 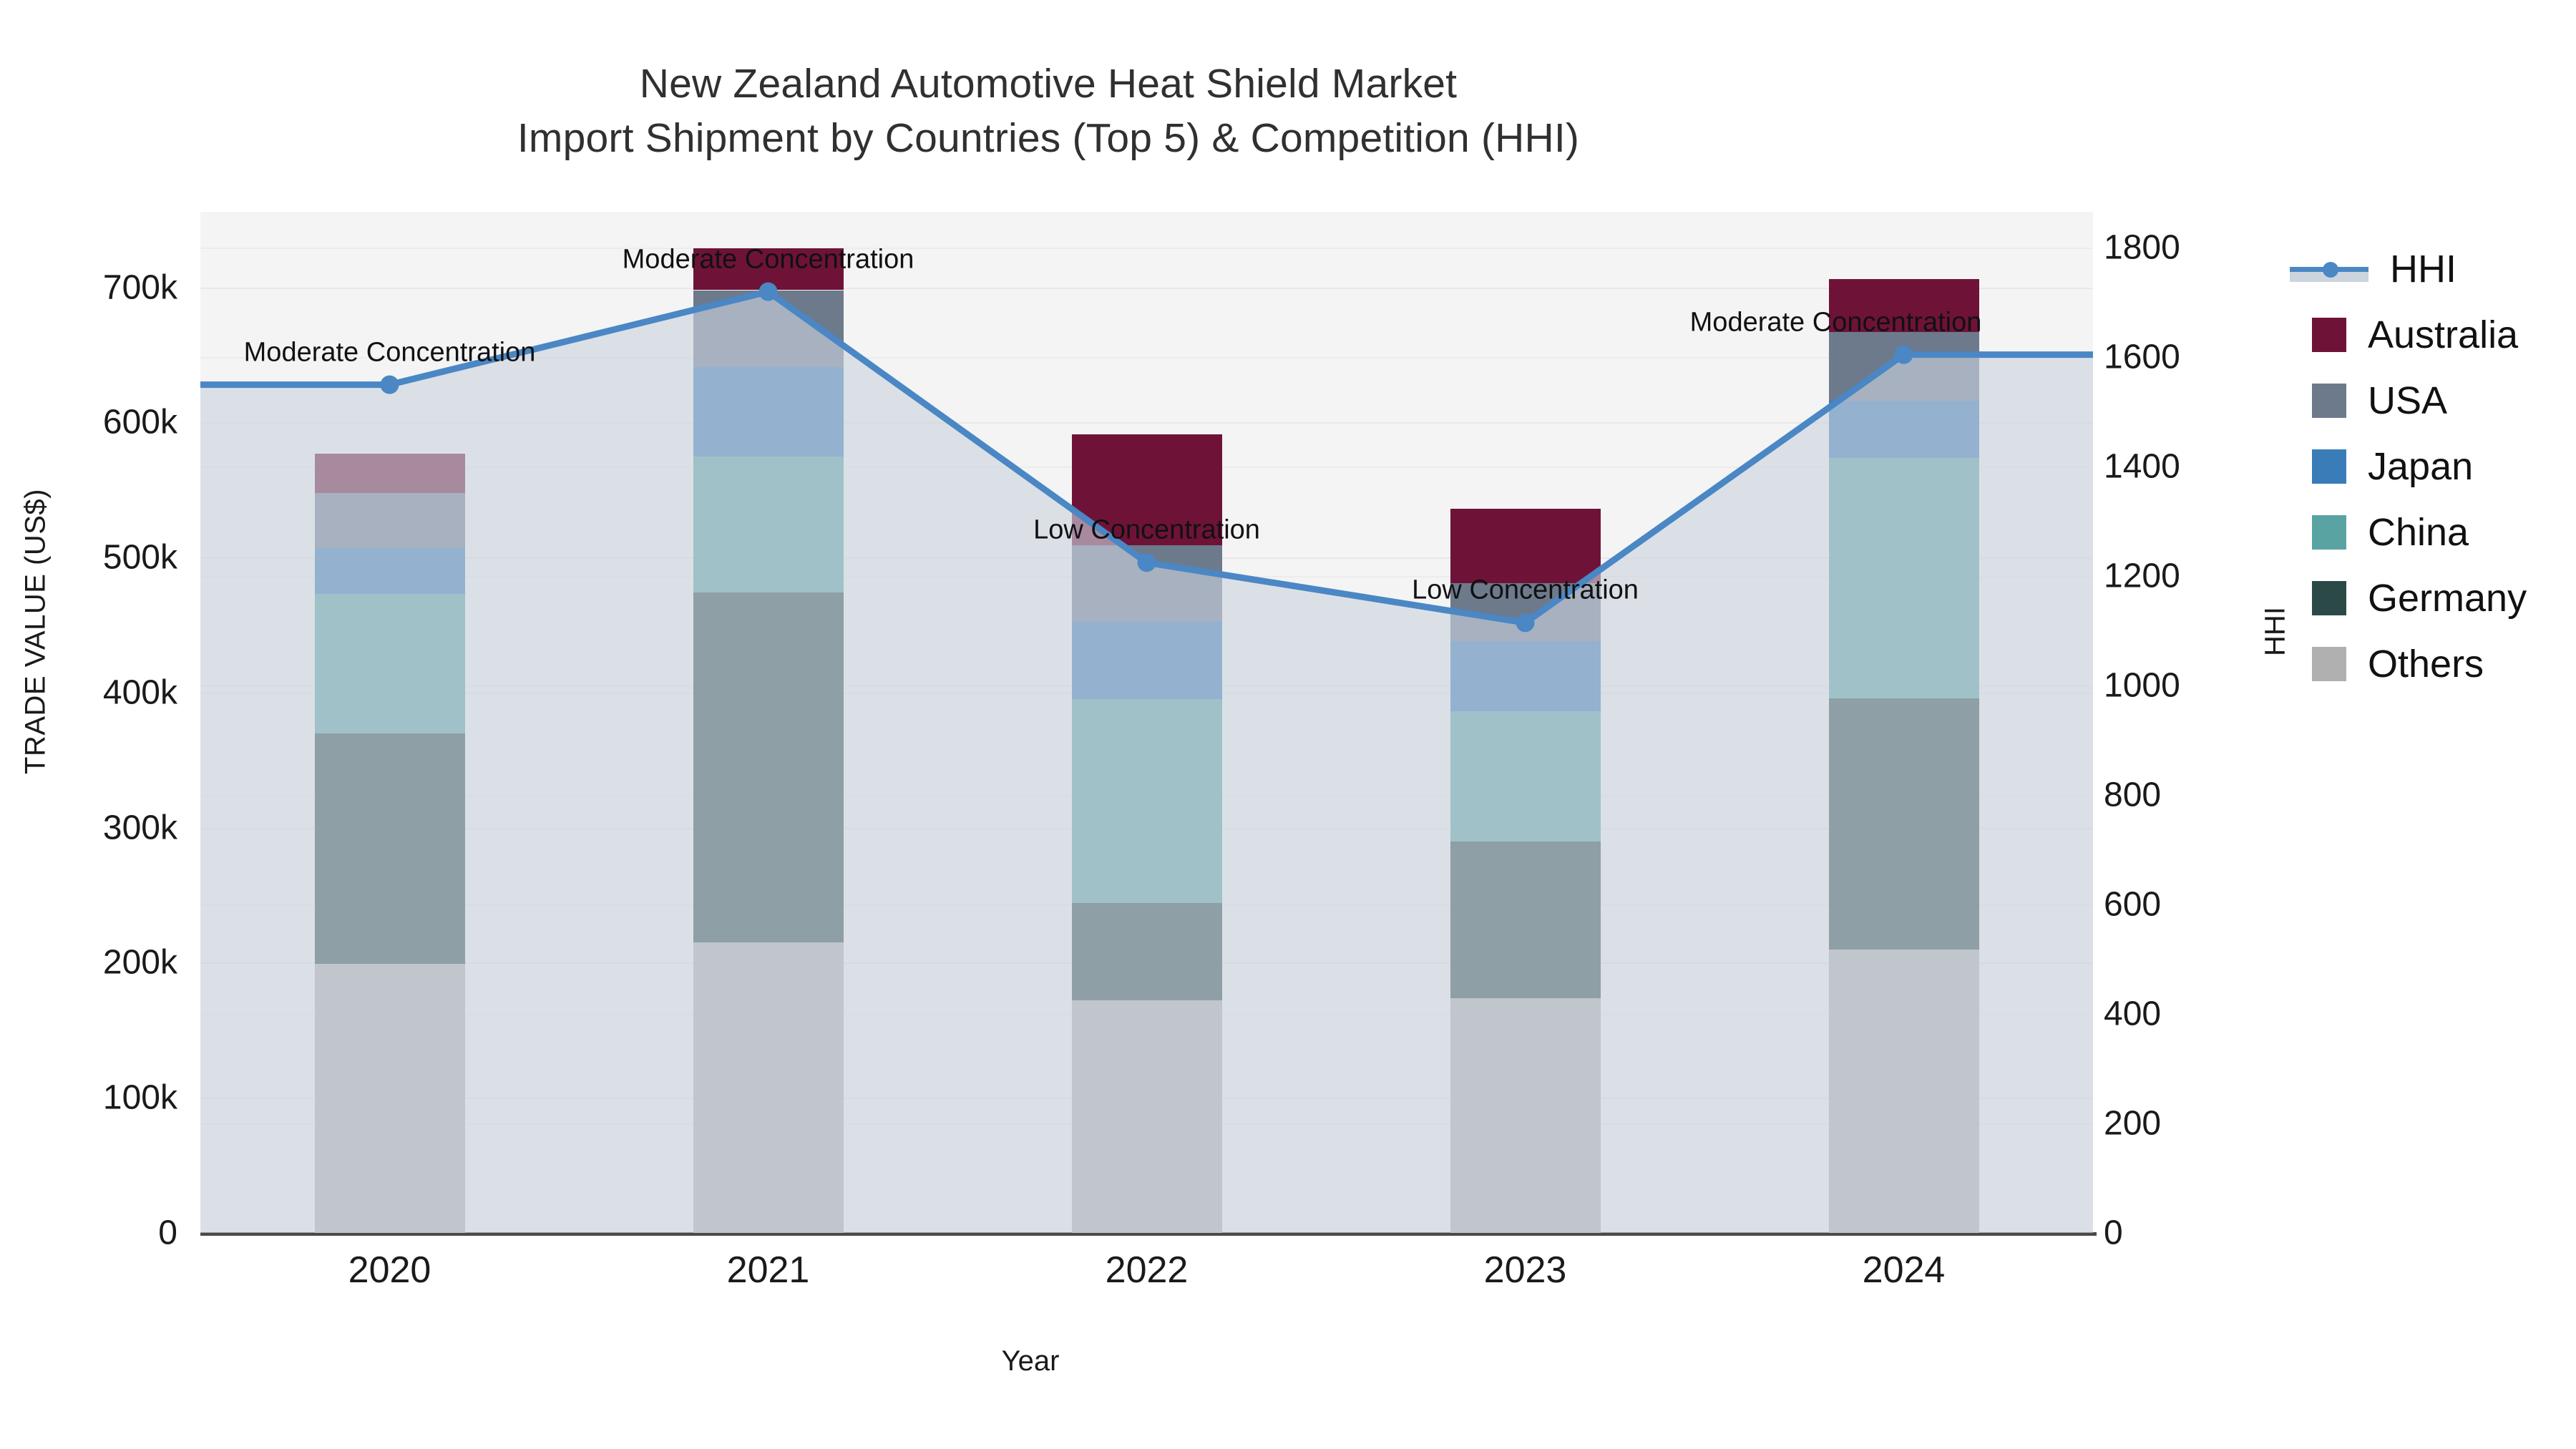 What do you see at coordinates (139, 1097) in the screenshot?
I see `y-axis-left-tick: 100k` at bounding box center [139, 1097].